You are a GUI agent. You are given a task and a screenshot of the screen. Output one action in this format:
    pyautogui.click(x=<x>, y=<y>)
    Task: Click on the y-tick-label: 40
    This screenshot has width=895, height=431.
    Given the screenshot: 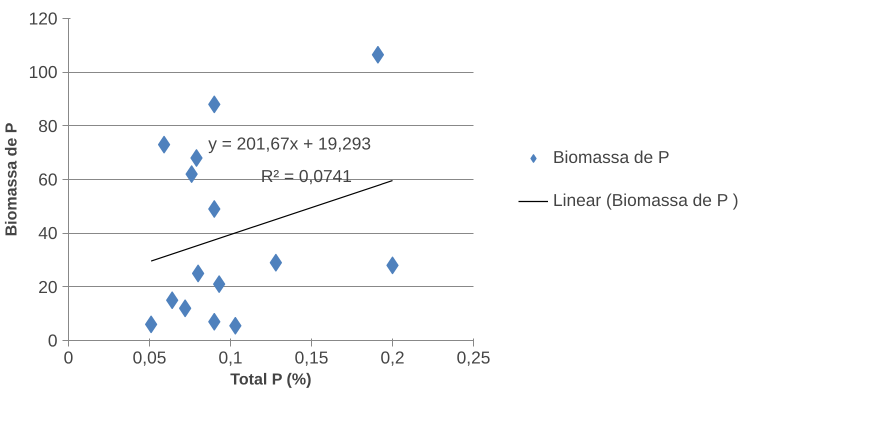 What is the action you would take?
    pyautogui.click(x=48, y=233)
    